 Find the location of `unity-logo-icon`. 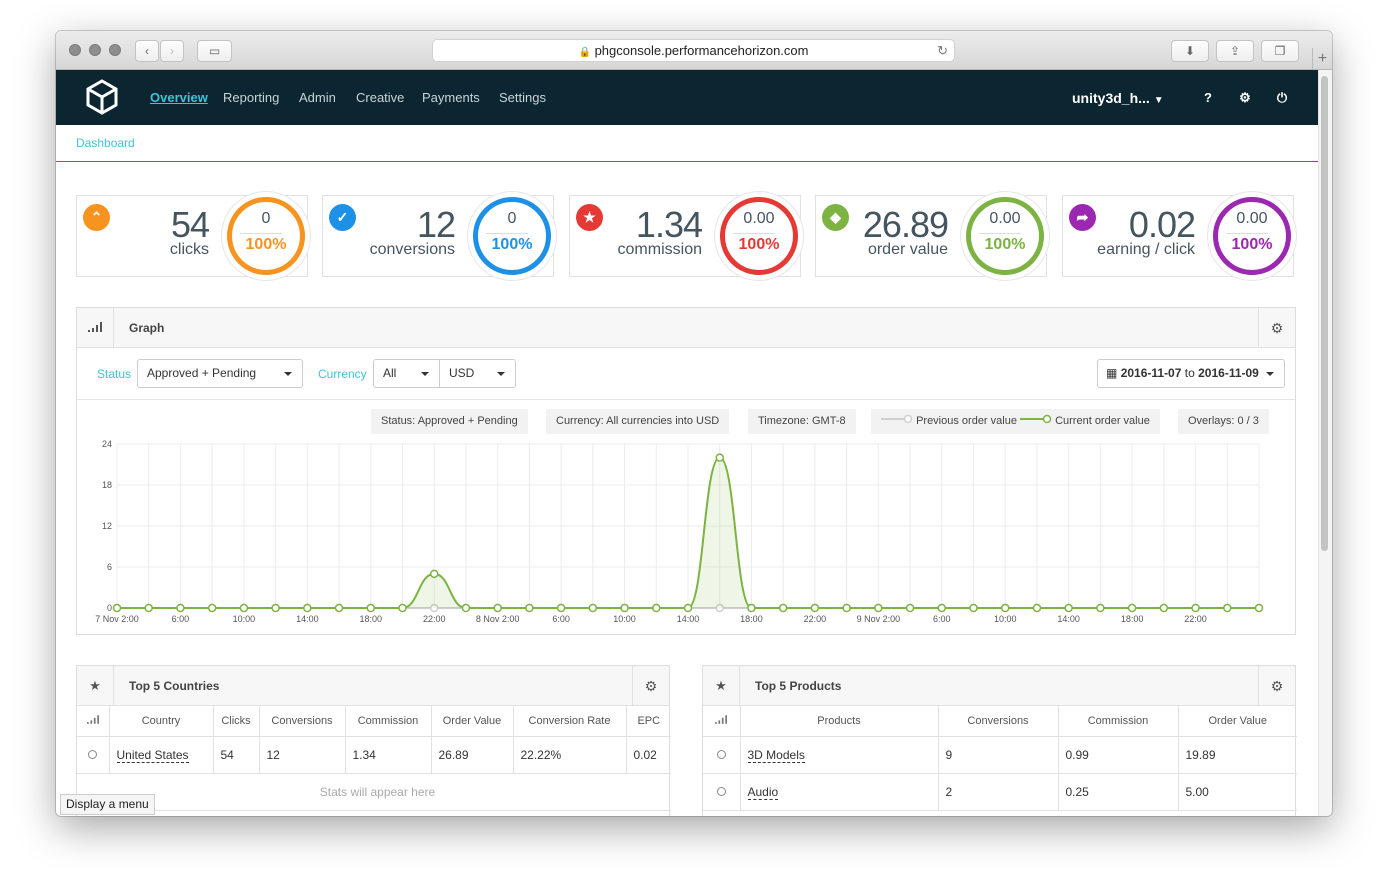

unity-logo-icon is located at coordinates (102, 97).